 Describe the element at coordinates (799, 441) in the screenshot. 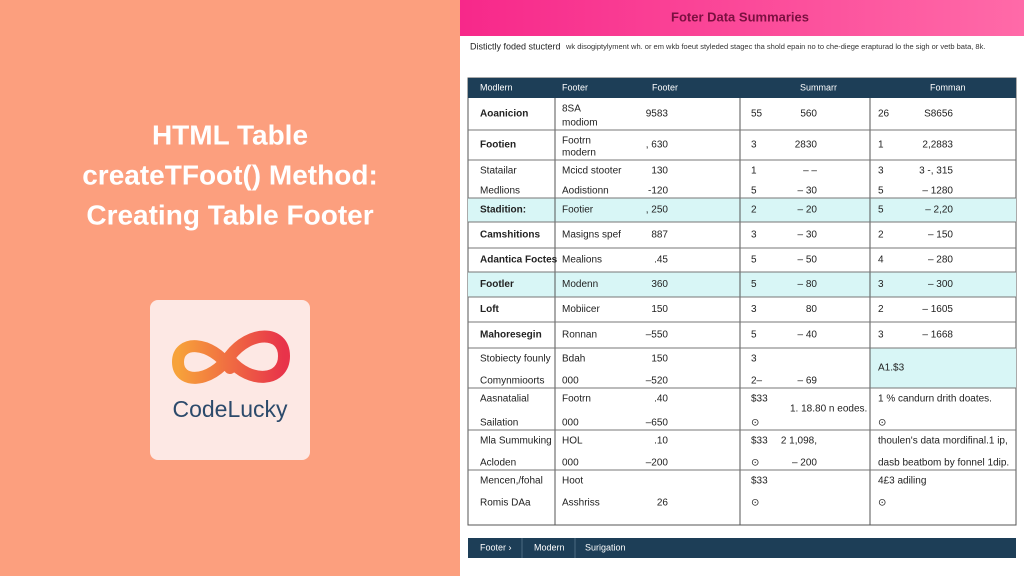

I see `table-cell: 2 1,098,` at that location.